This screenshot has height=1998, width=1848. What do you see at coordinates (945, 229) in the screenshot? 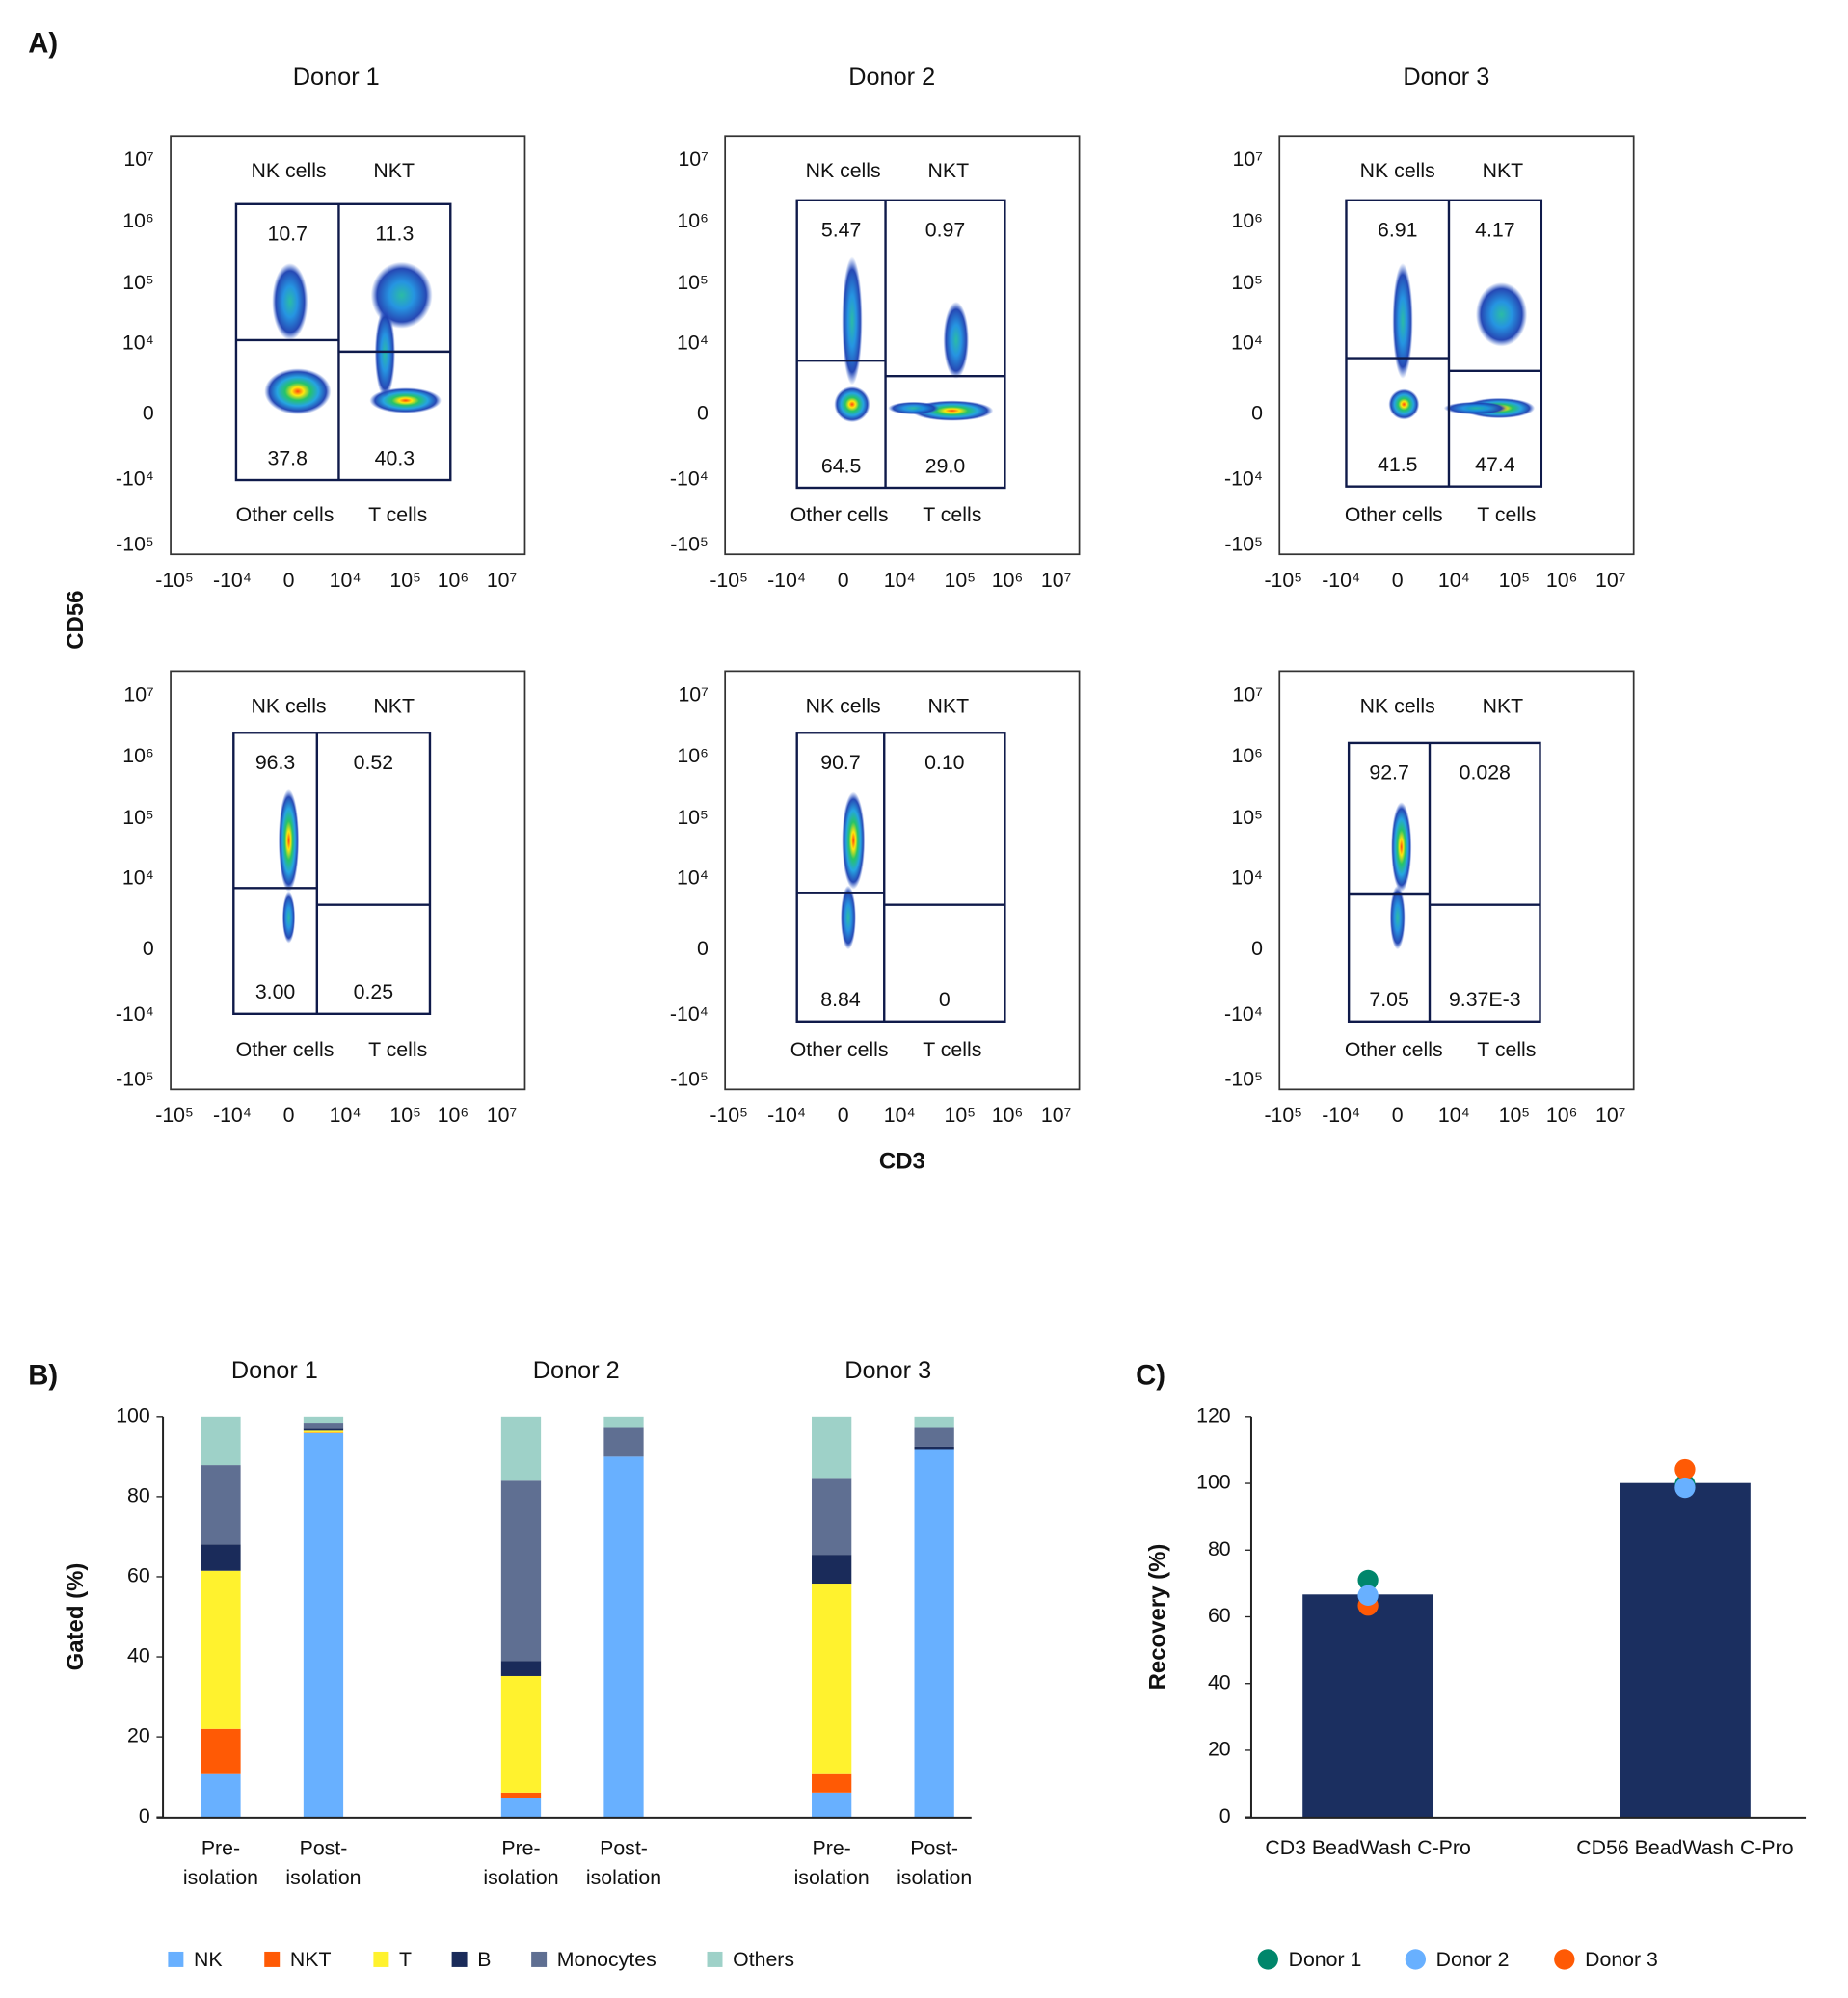
I see `gate-value-nkt: 0.97` at bounding box center [945, 229].